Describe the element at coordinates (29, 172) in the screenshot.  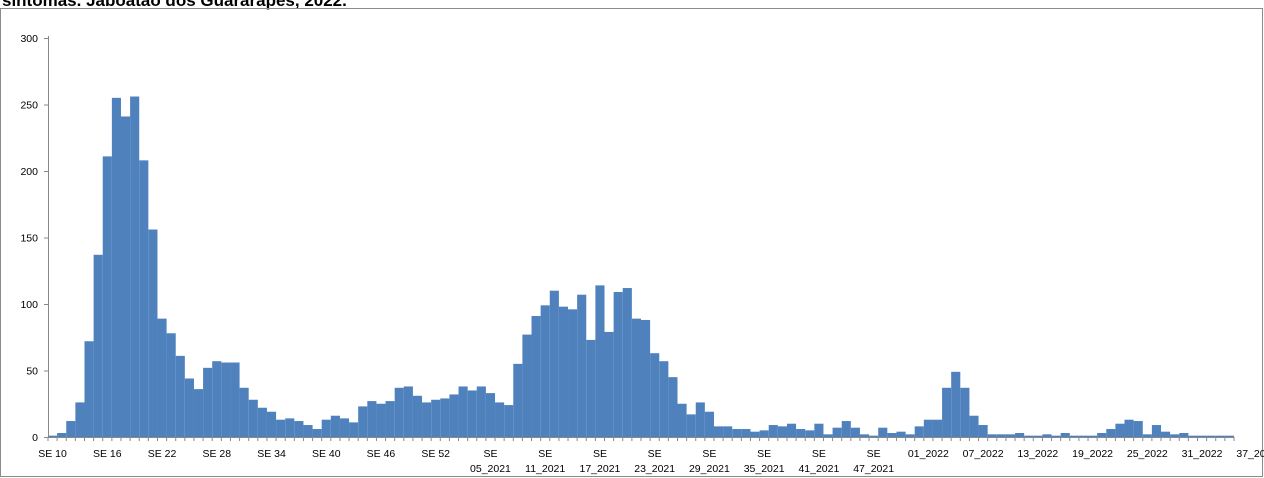
I see `y-tick-label: 200` at that location.